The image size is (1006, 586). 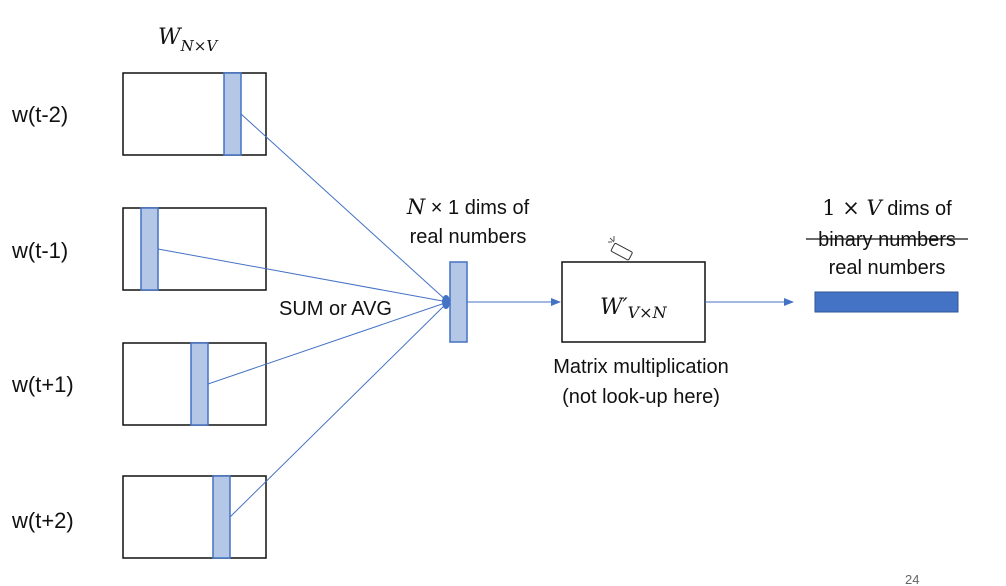 What do you see at coordinates (912, 579) in the screenshot?
I see `slide-number: 24` at bounding box center [912, 579].